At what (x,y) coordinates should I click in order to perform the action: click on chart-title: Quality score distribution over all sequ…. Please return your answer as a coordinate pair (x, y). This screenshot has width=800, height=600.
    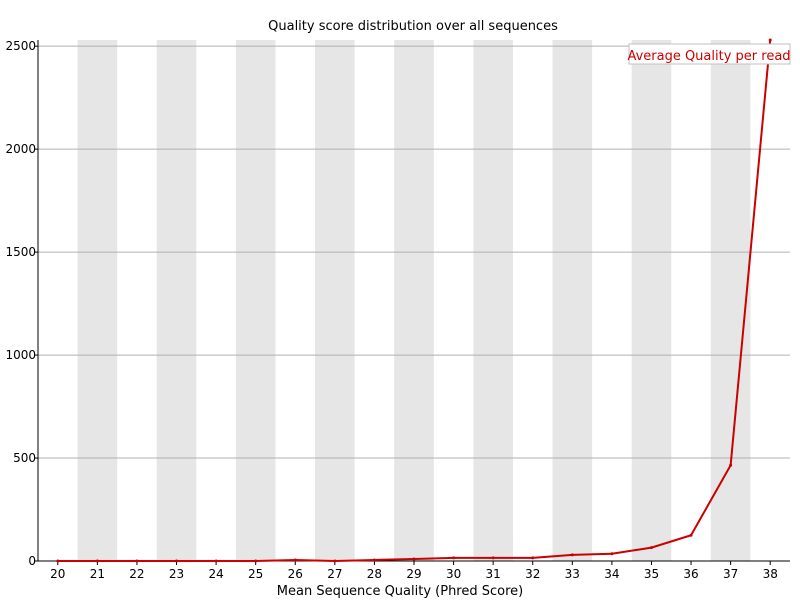
    Looking at the image, I should click on (413, 26).